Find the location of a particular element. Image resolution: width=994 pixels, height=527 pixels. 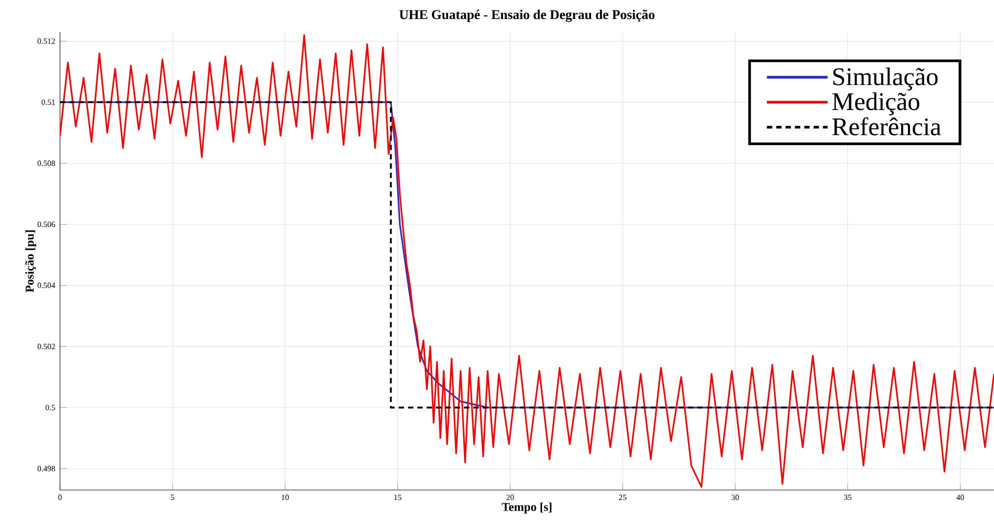

x-tick-label: 35 is located at coordinates (848, 497).